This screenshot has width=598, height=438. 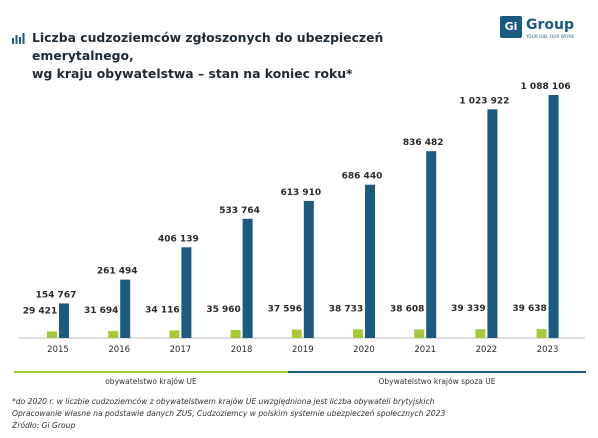 What do you see at coordinates (437, 372) in the screenshot?
I see `legend-line-non-ue` at bounding box center [437, 372].